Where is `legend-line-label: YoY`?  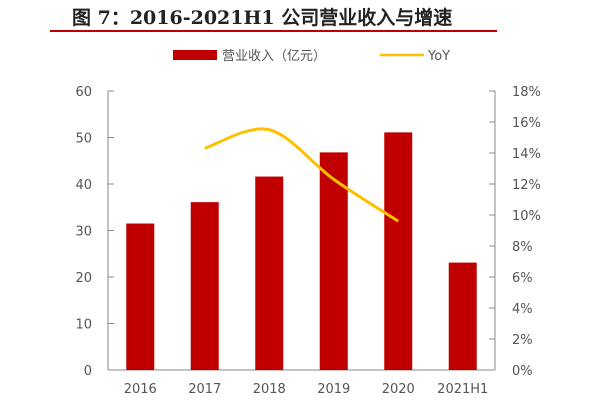
legend-line-label: YoY is located at coordinates (438, 56).